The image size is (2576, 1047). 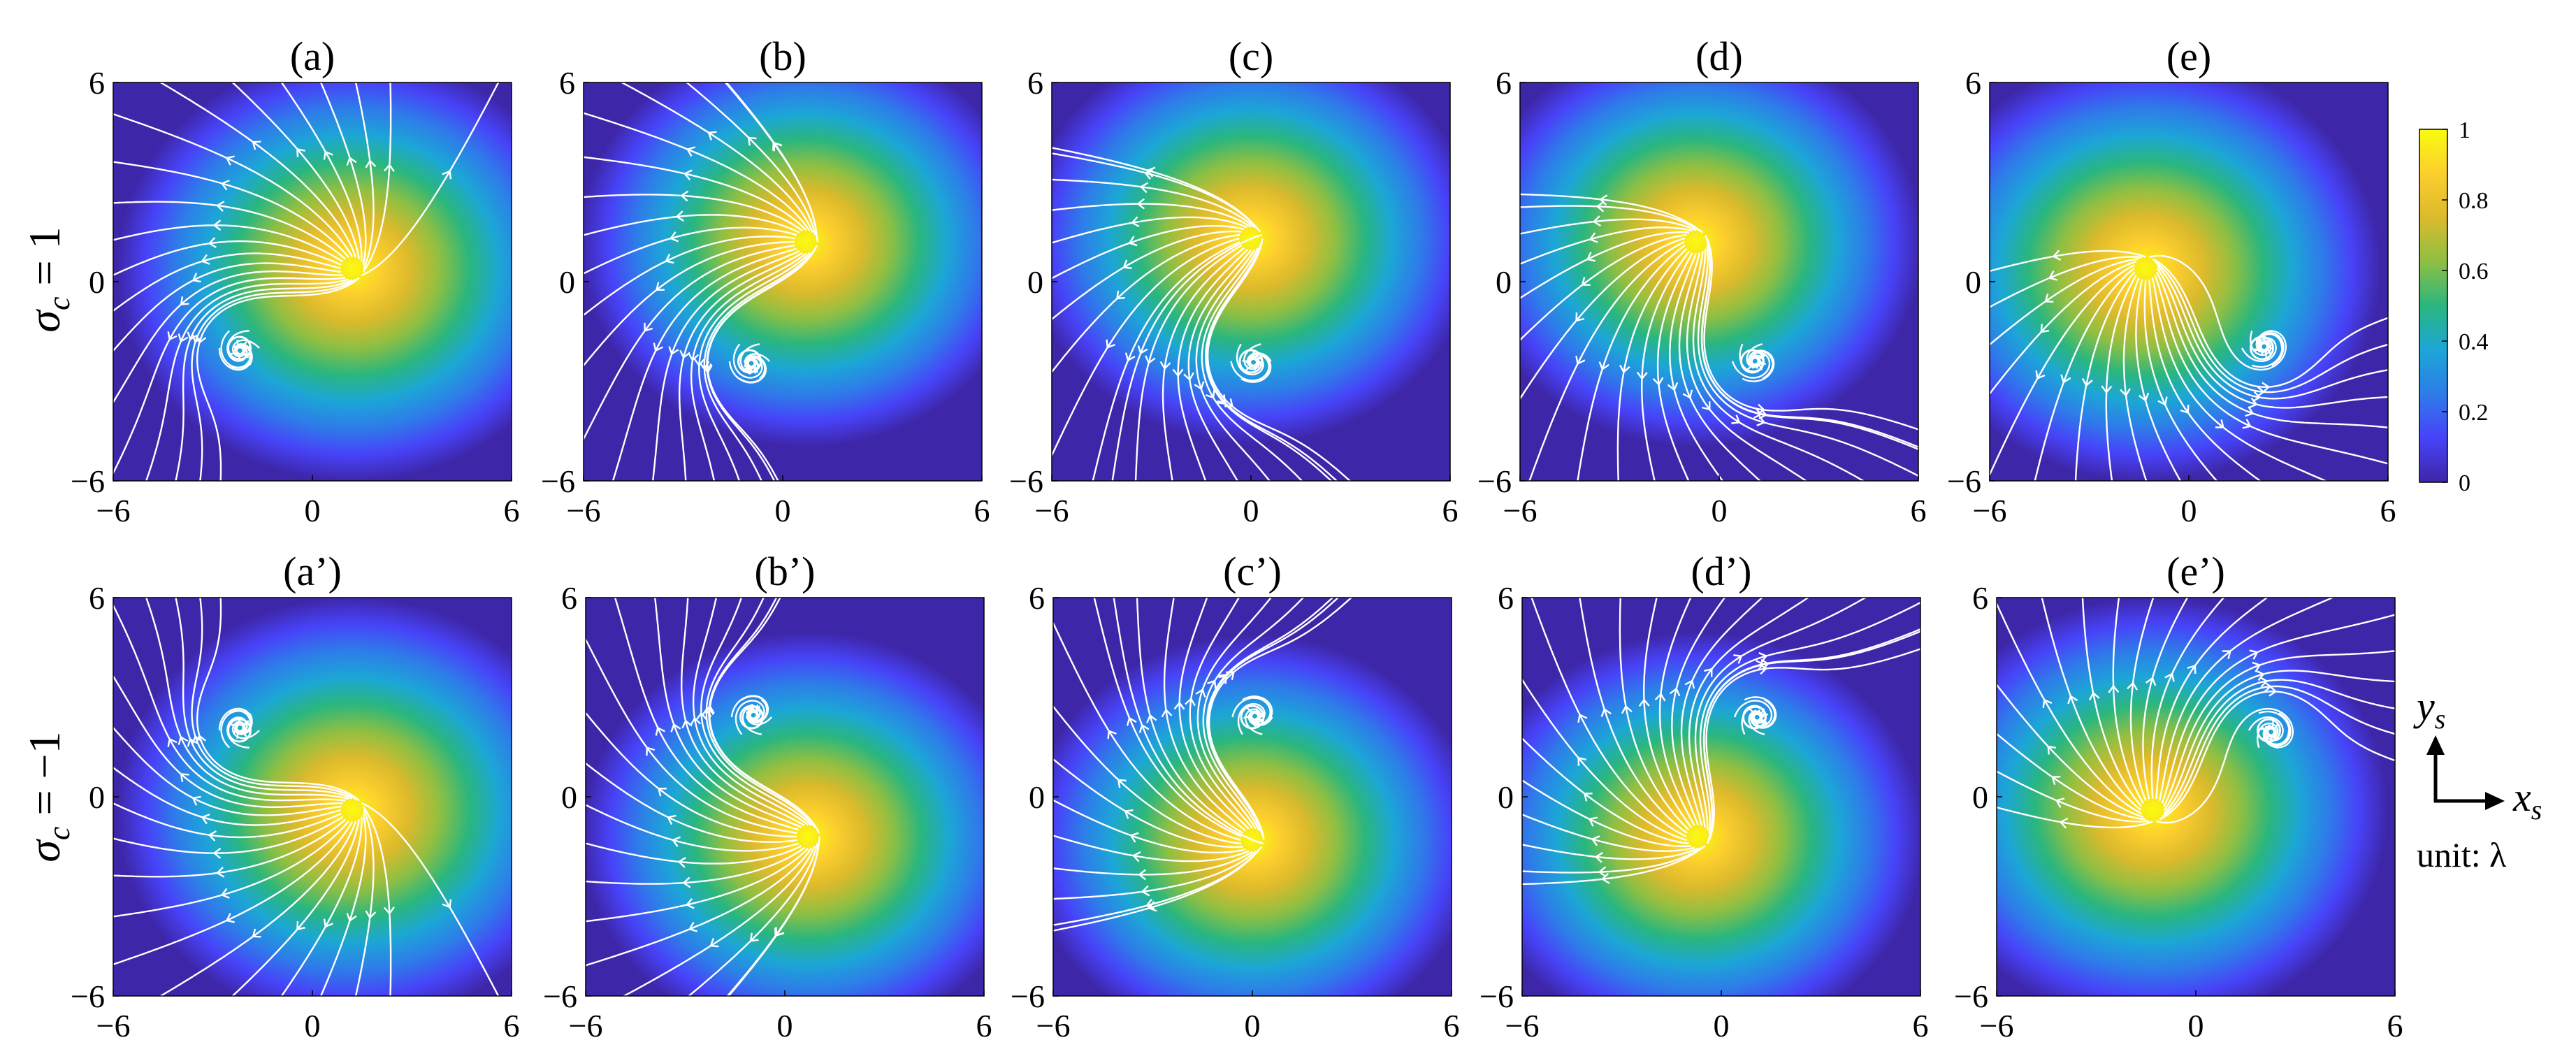 I want to click on panel-title: (b), so click(x=782, y=56).